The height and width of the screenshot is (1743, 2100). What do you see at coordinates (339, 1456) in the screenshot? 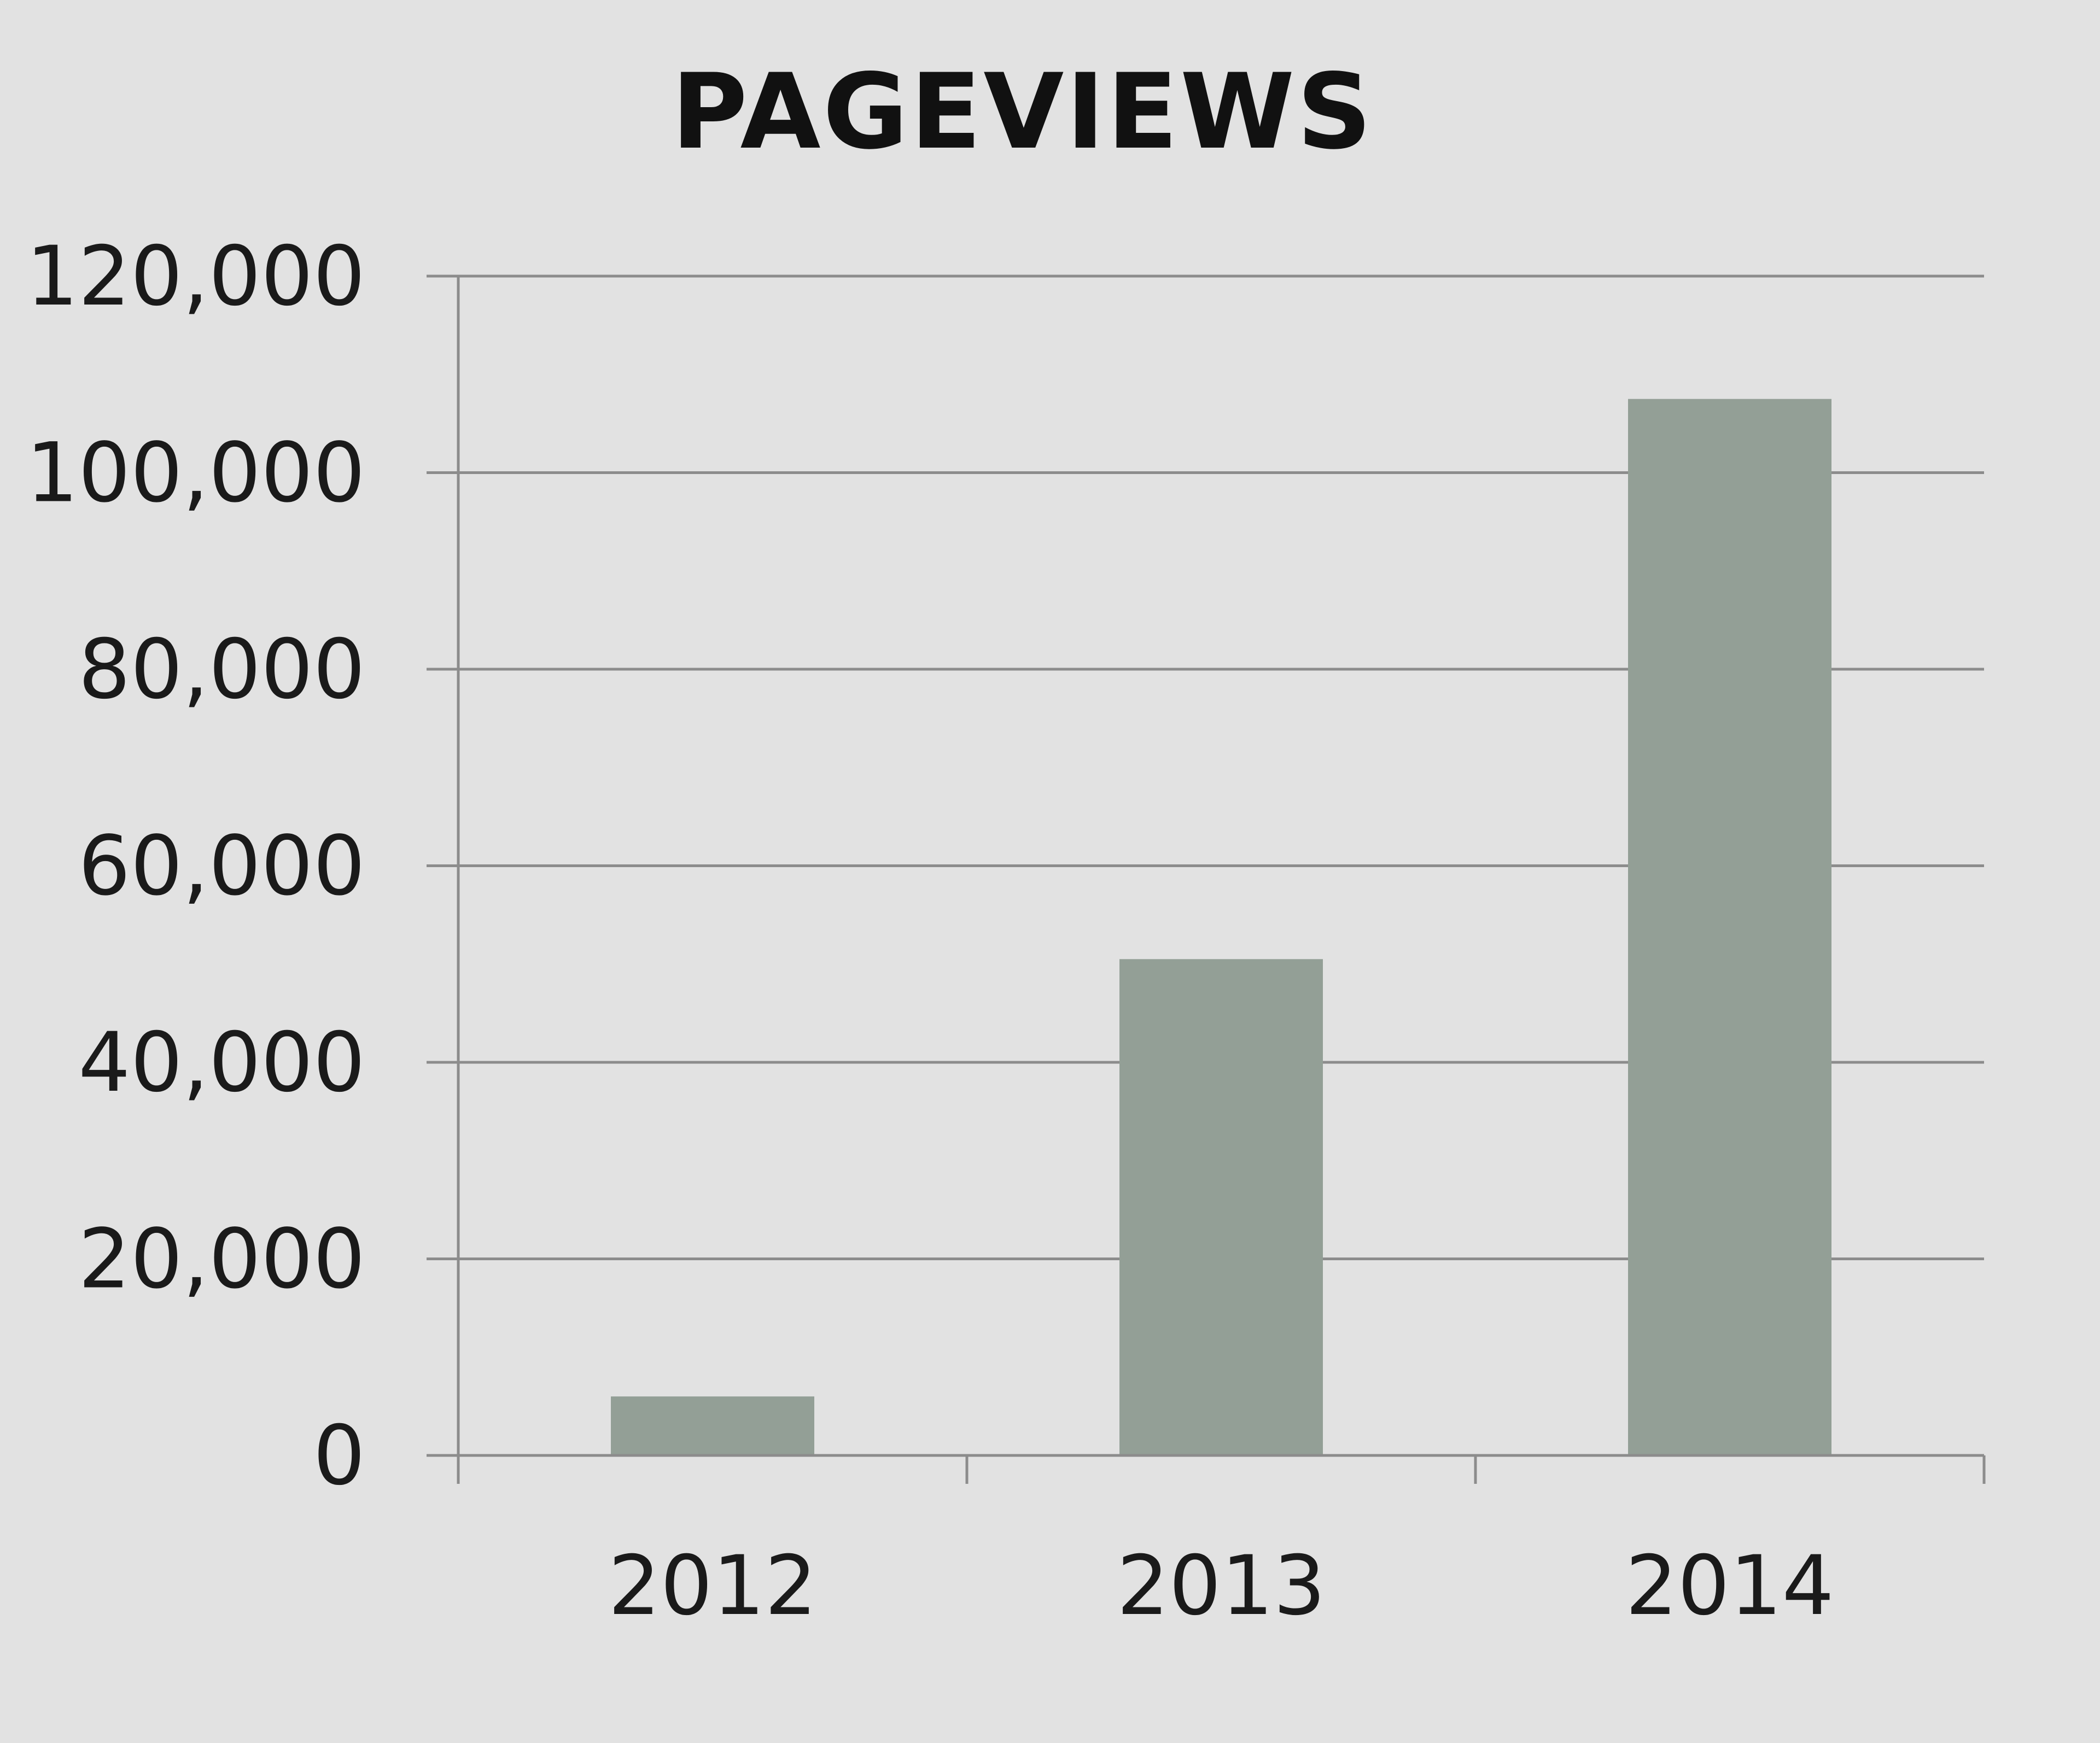
I see `y-tick-label: 0` at bounding box center [339, 1456].